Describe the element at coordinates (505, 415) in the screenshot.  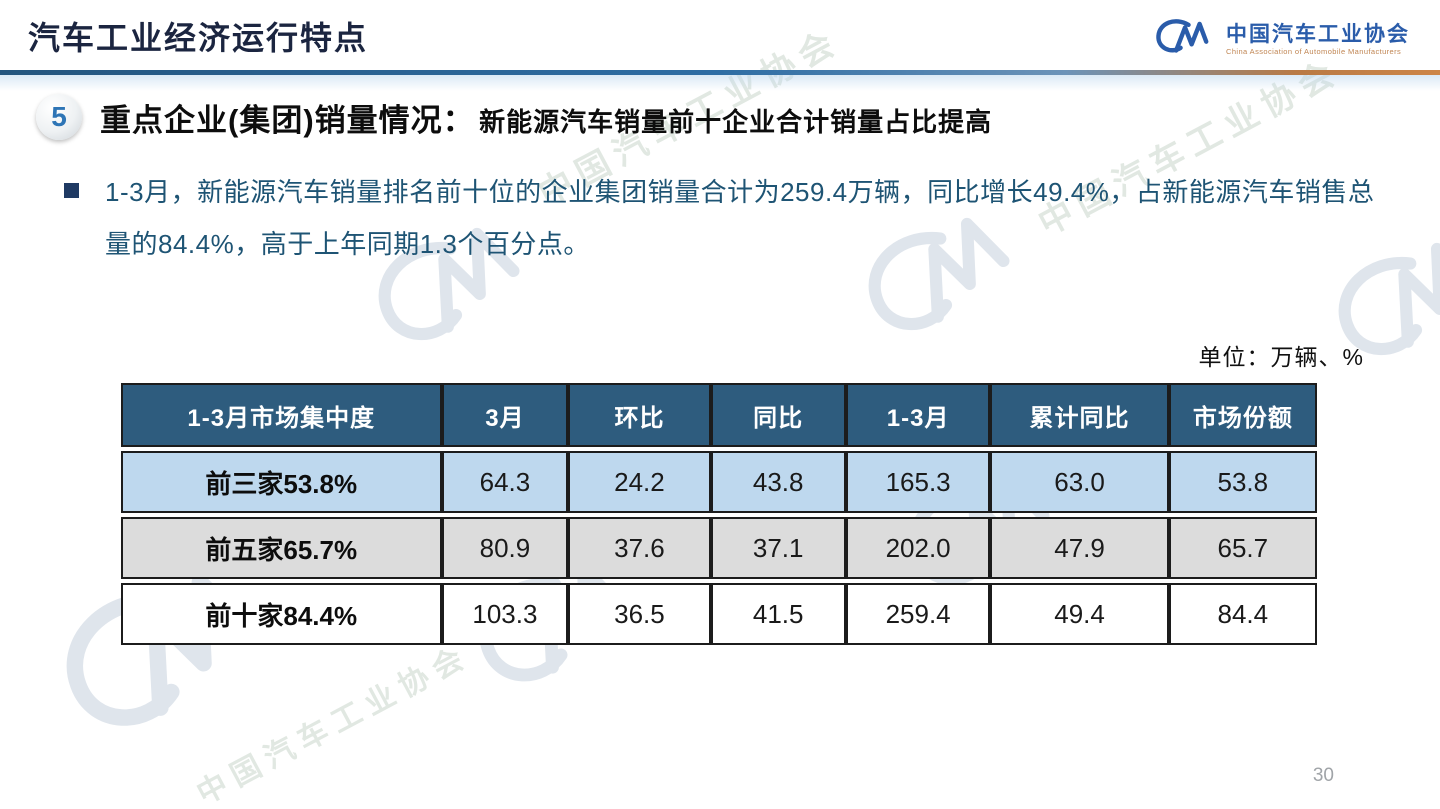
I see `table-header-cell: 3月` at that location.